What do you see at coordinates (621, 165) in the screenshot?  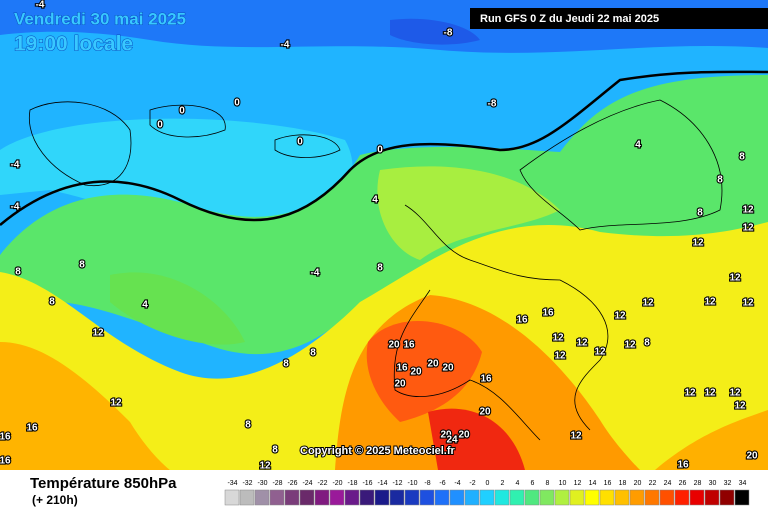 I see `coast-scandinavia` at bounding box center [621, 165].